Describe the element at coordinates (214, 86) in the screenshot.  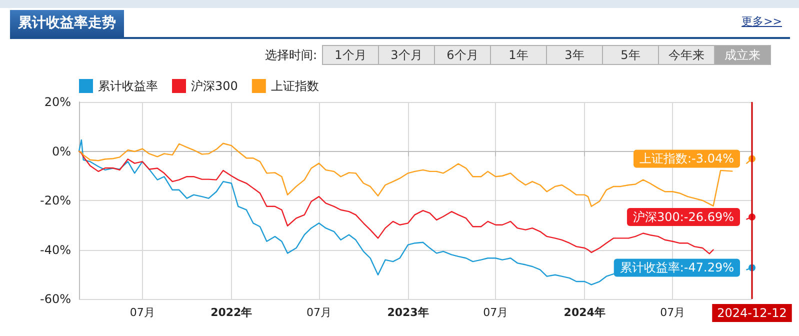
I see `legend-label: 沪深300` at that location.